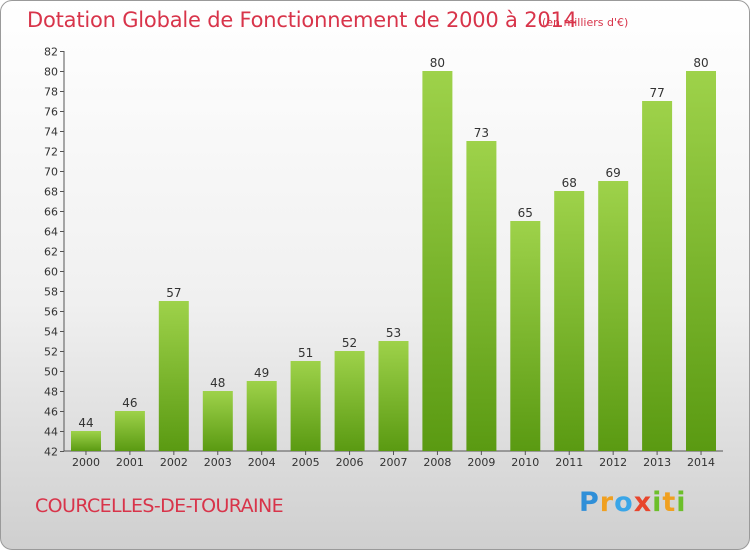 This screenshot has width=750, height=550. Describe the element at coordinates (525, 462) in the screenshot. I see `x-tick-label: 2010` at that location.